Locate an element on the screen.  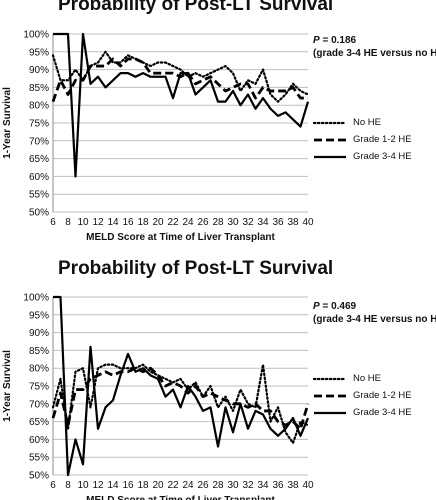
x-tick-label: 12 is located at coordinates (98, 222).